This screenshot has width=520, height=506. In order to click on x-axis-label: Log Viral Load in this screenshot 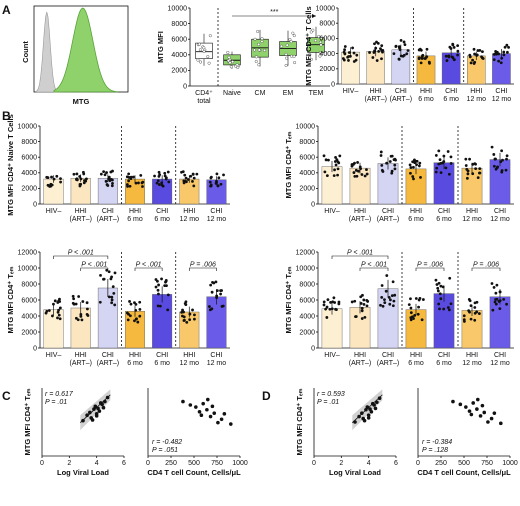, I will do `click(355, 472)`.